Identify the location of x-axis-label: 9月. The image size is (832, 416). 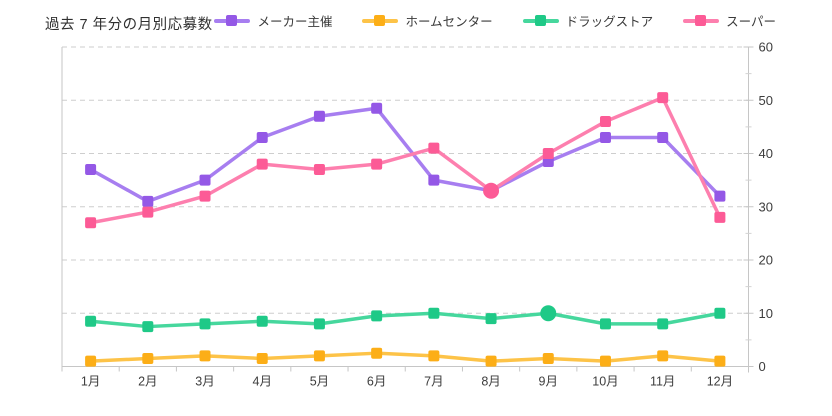
(548, 382).